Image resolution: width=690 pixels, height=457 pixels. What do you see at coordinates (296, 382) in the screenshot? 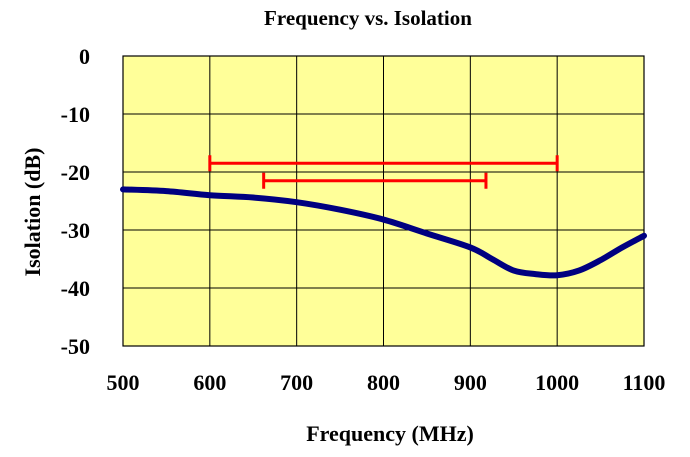
I see `x-tick-label: 700` at bounding box center [296, 382].